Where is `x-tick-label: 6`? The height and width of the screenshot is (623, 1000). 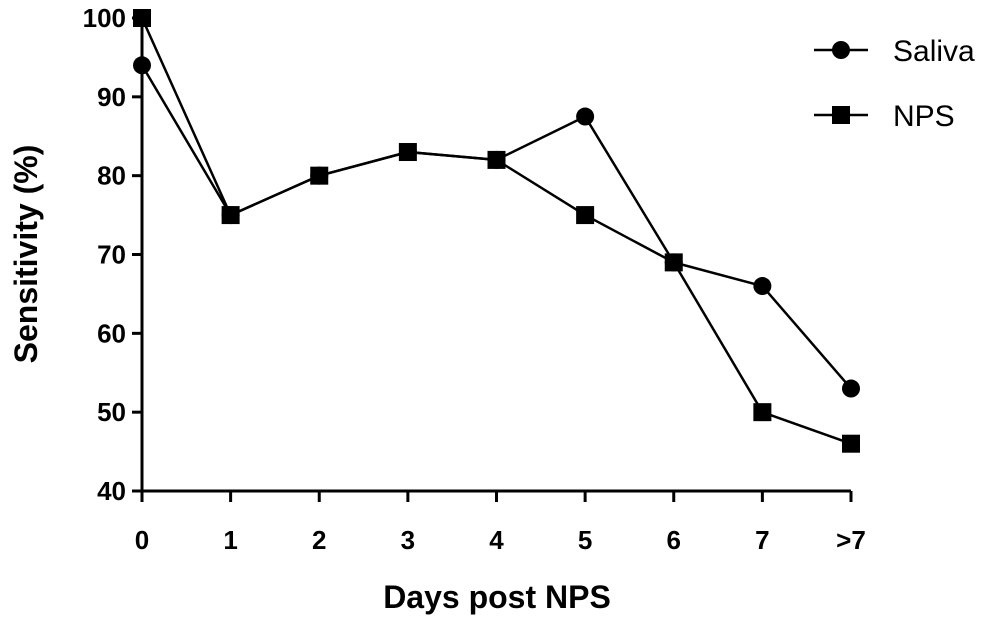
x-tick-label: 6 is located at coordinates (674, 540).